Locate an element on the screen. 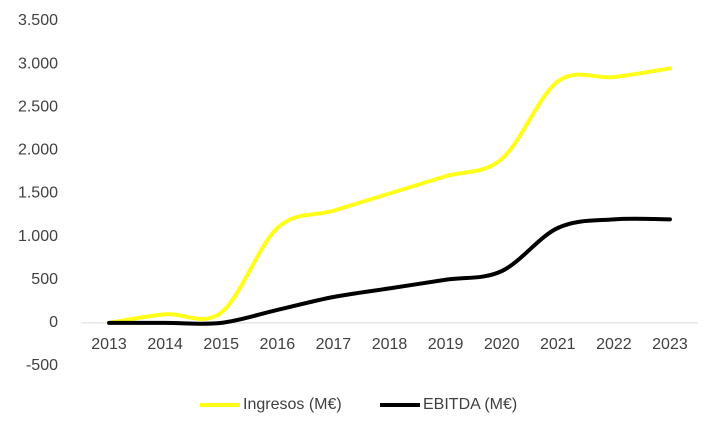  legend-label: EBITDA (M€) is located at coordinates (470, 404).